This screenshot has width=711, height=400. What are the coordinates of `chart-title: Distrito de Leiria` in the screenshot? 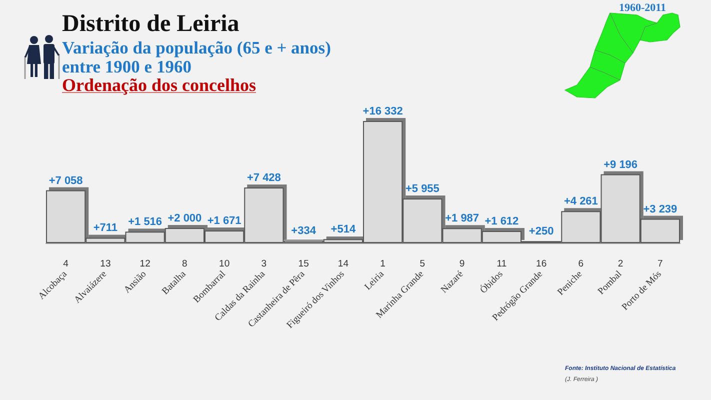 It's located at (151, 24).